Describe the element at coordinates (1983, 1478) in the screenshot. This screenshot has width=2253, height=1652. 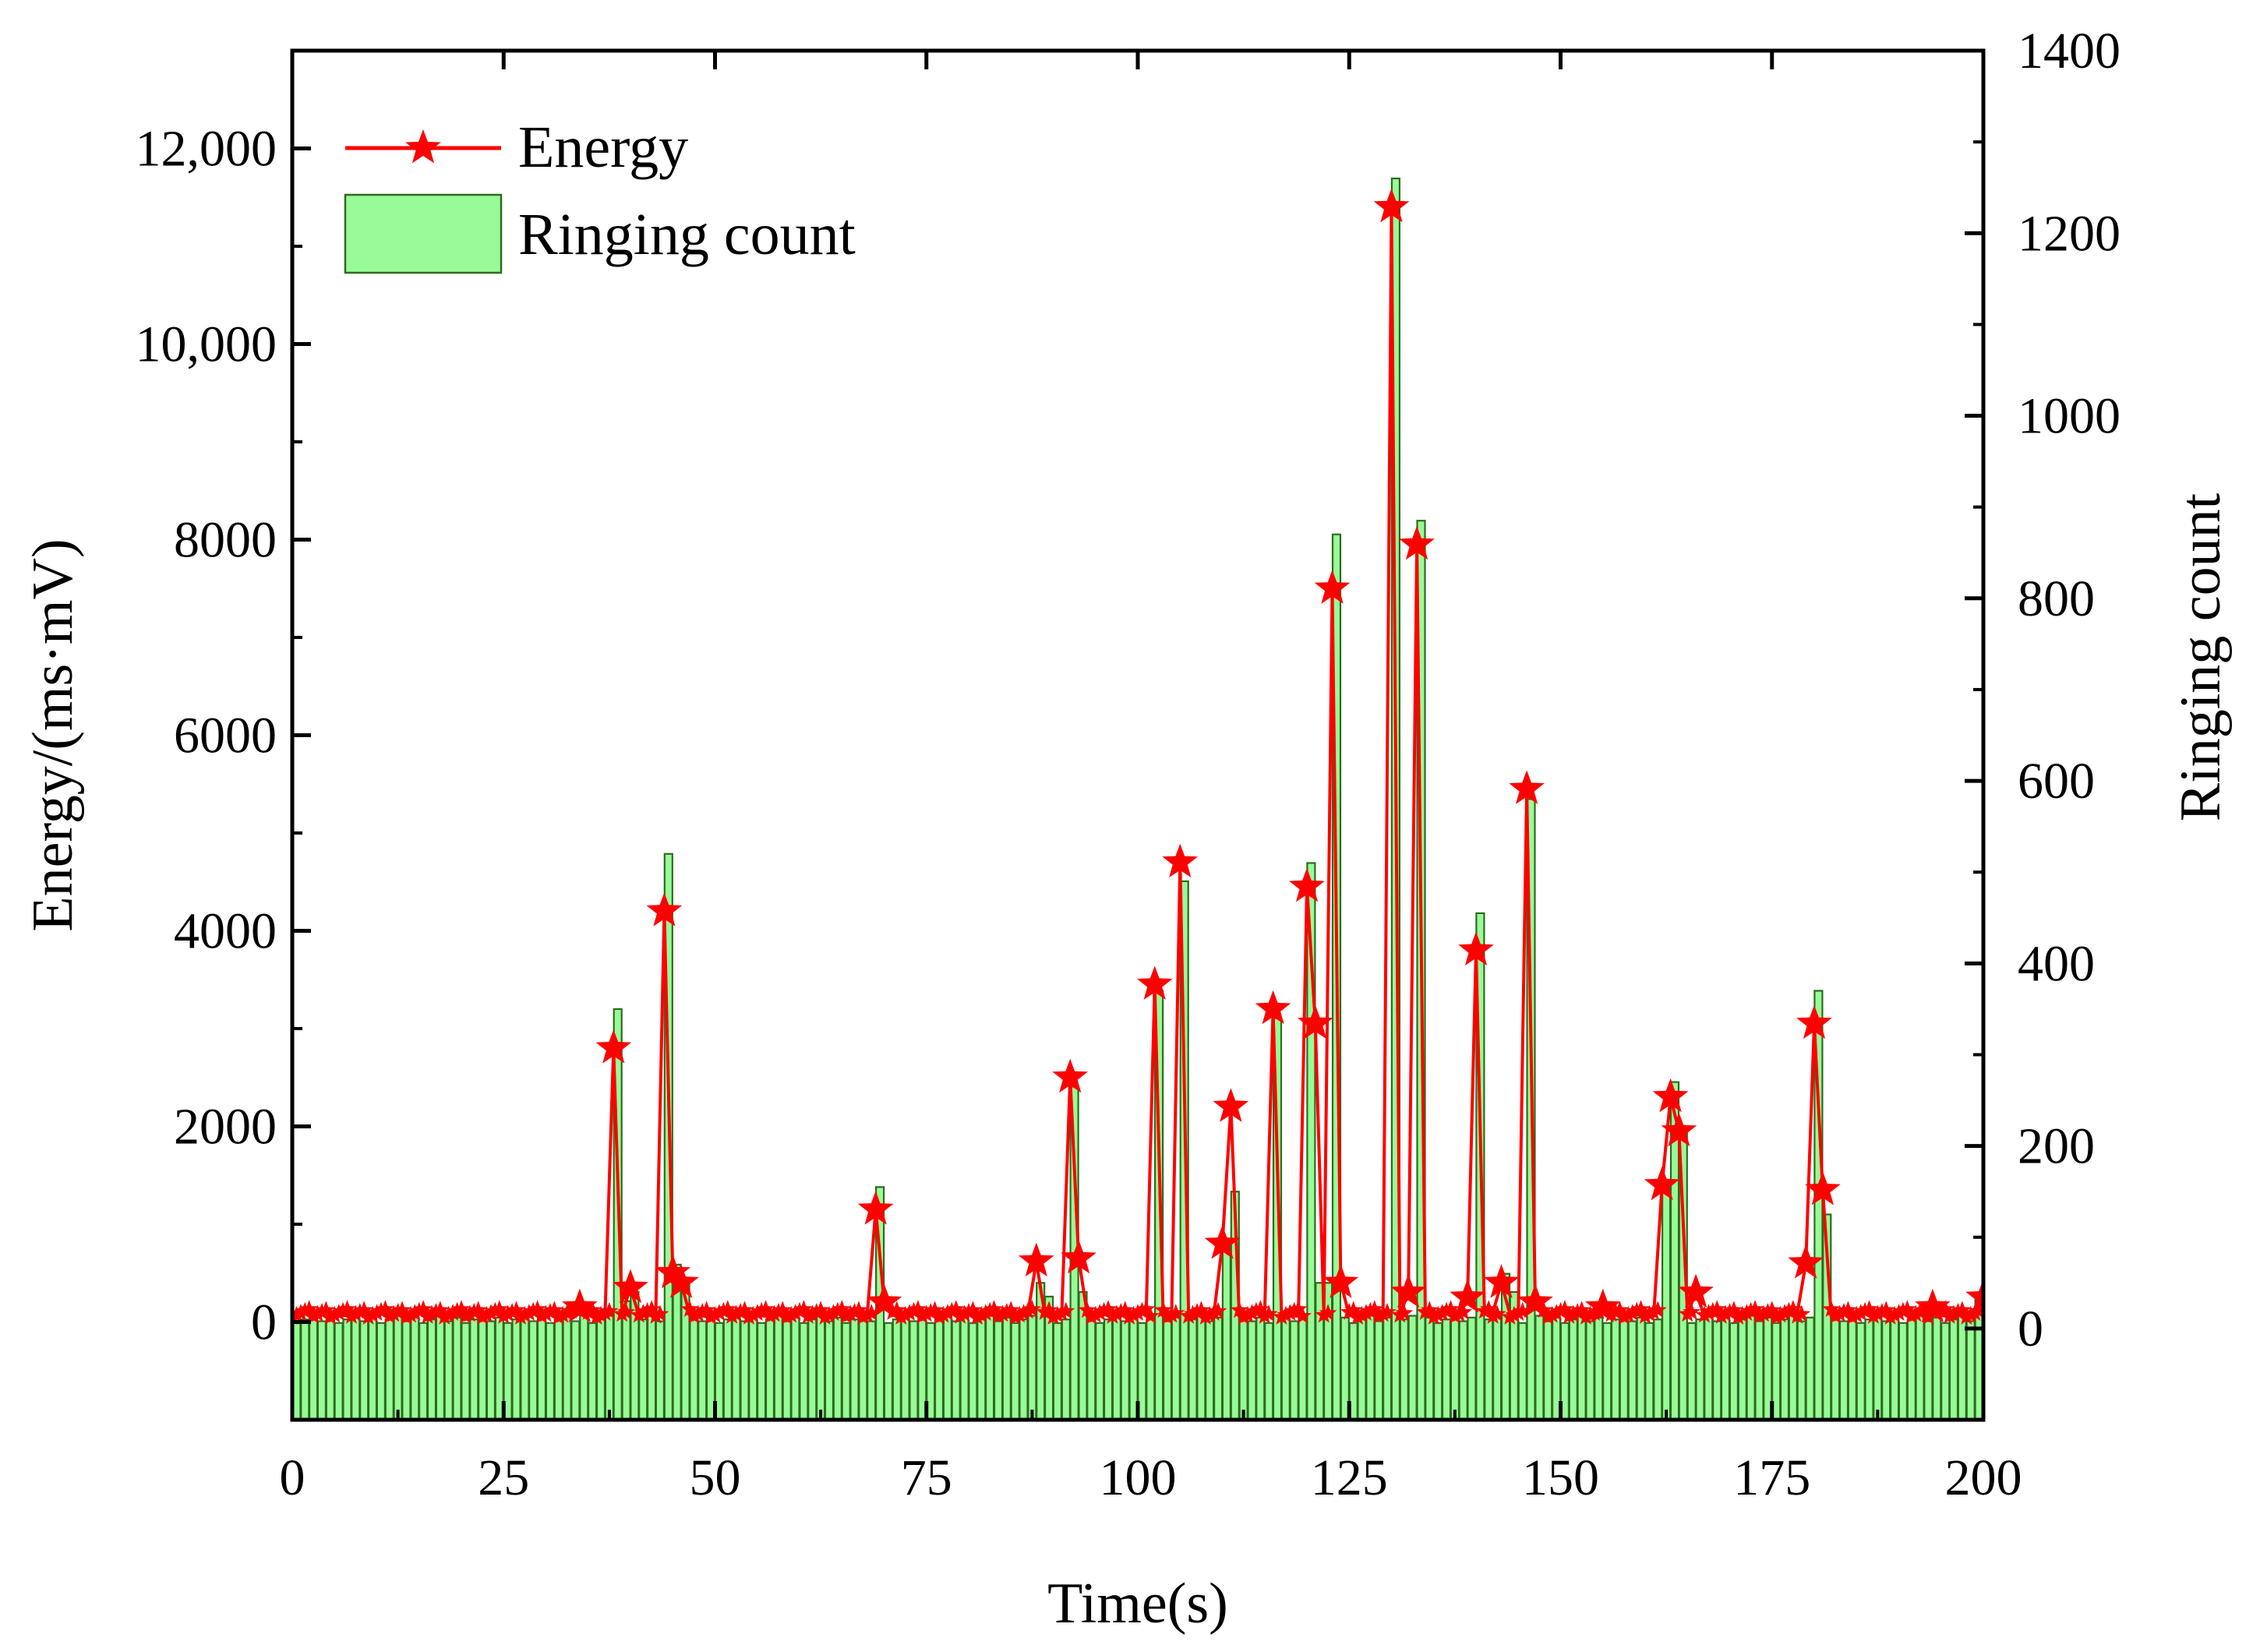
I see `x-tick-label: 200` at that location.